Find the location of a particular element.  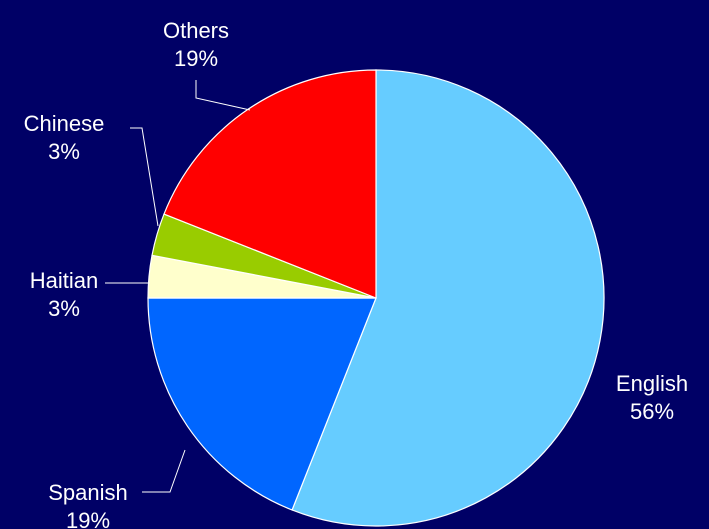

leader-line-chinese is located at coordinates (144, 177).